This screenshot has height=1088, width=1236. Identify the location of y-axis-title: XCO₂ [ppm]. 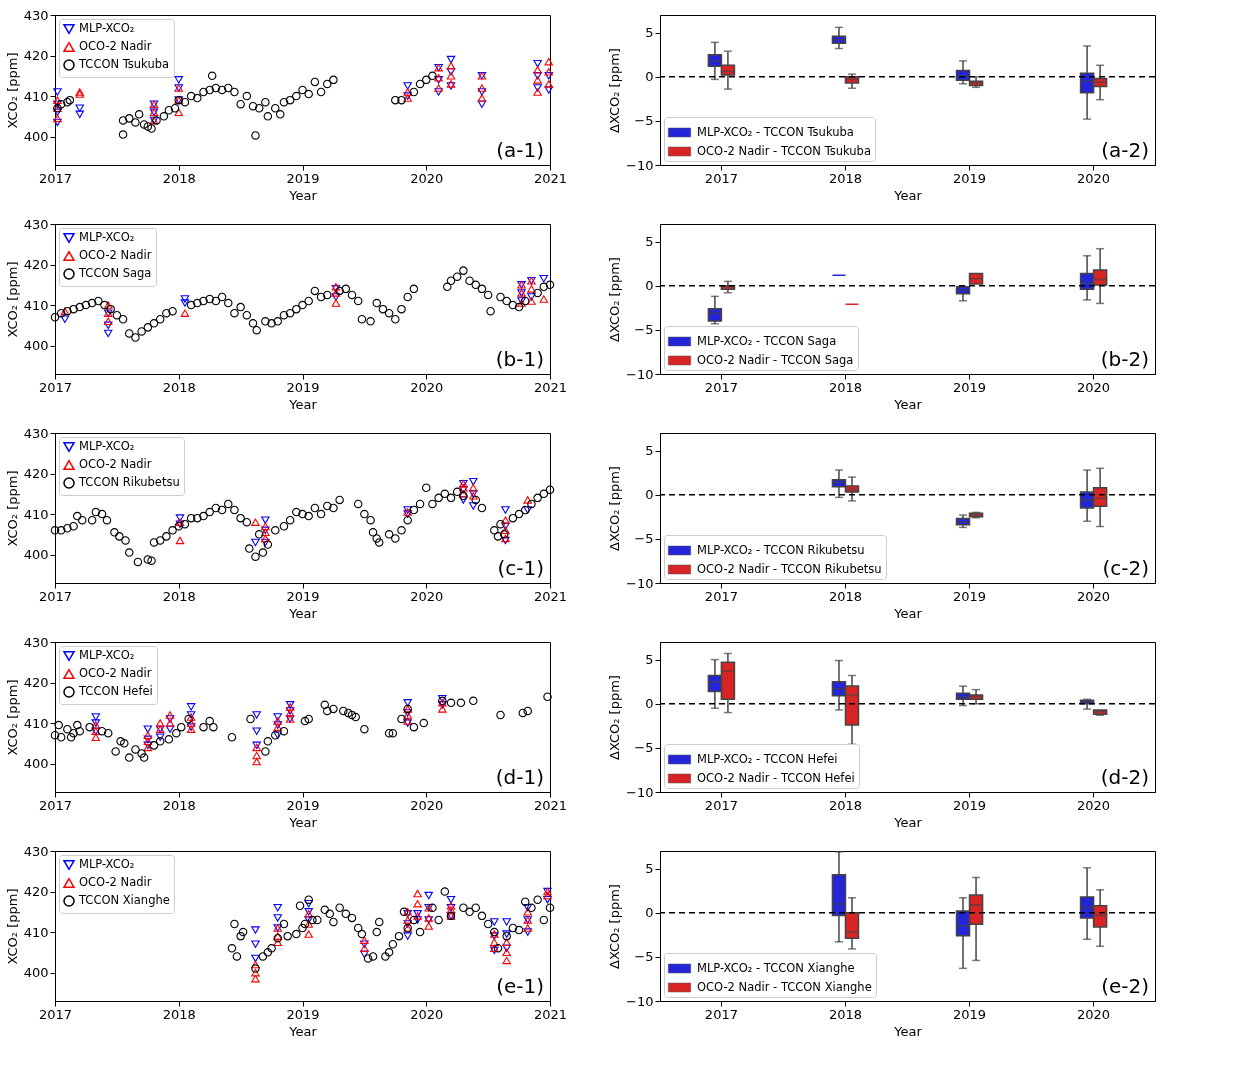
(12, 90).